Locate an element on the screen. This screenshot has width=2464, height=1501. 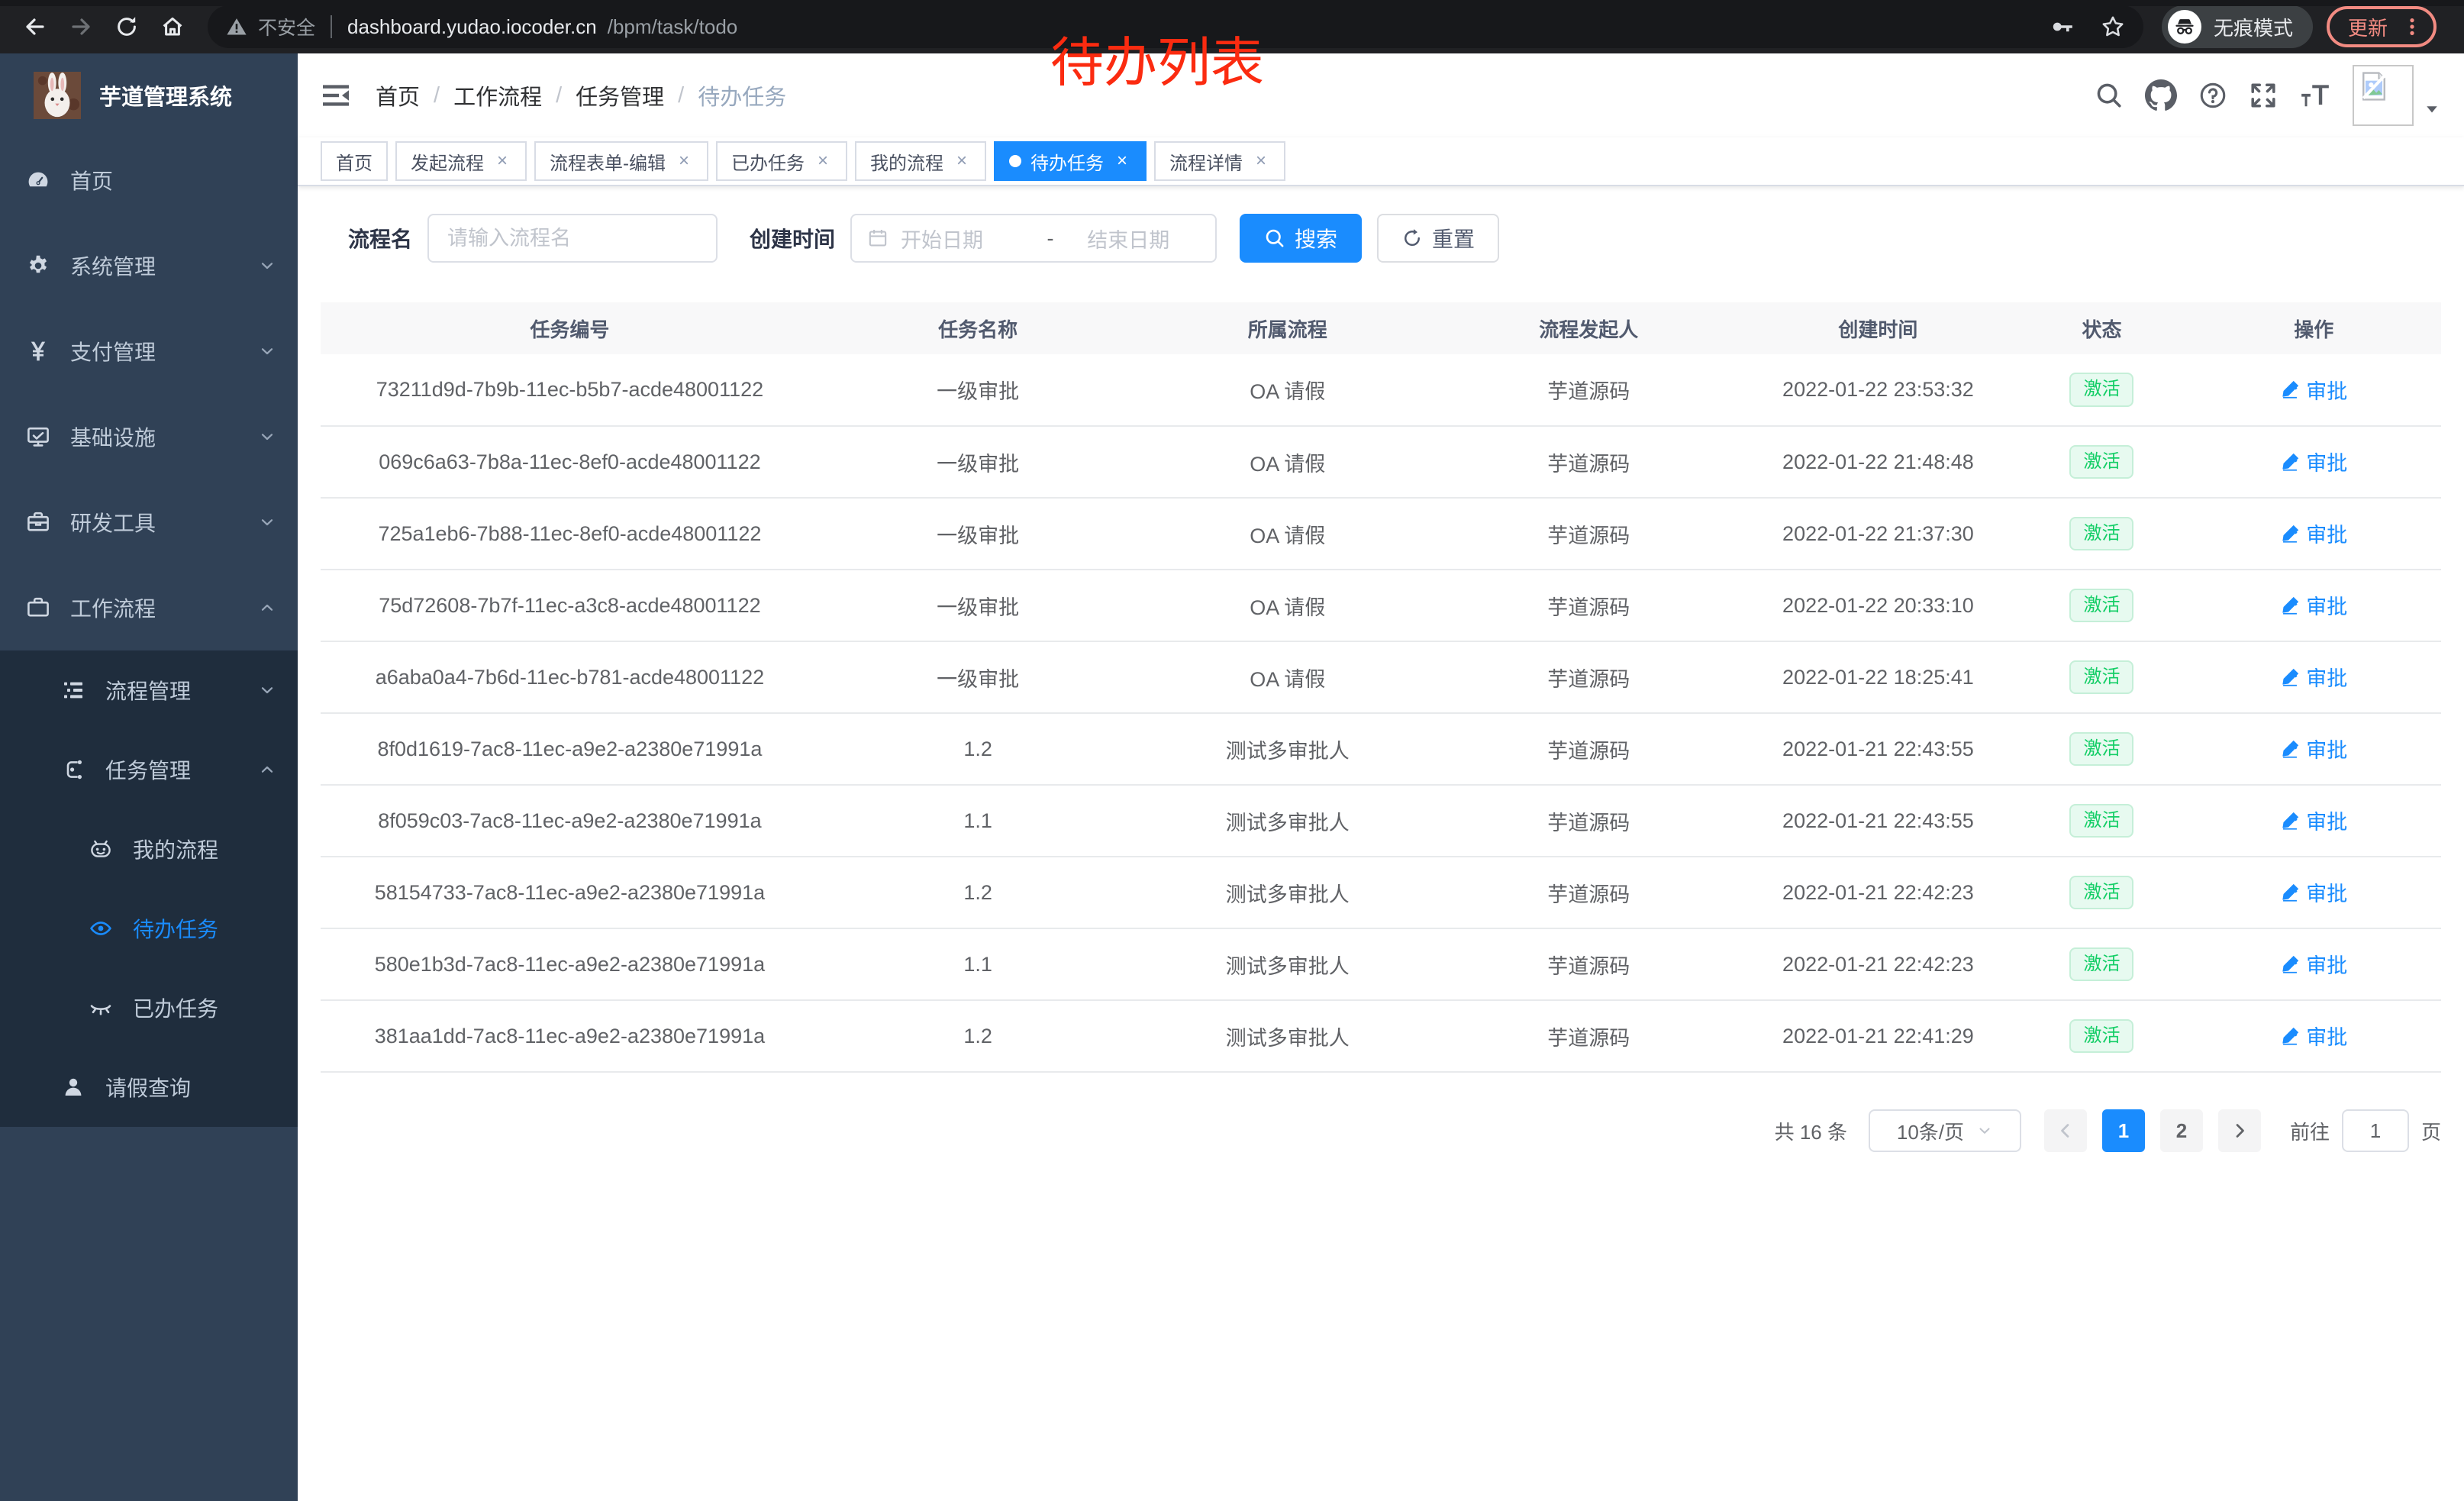
cell-task-id: 069c6a63-7b8a-11ec-8ef0-acde48001122 is located at coordinates (570, 462).